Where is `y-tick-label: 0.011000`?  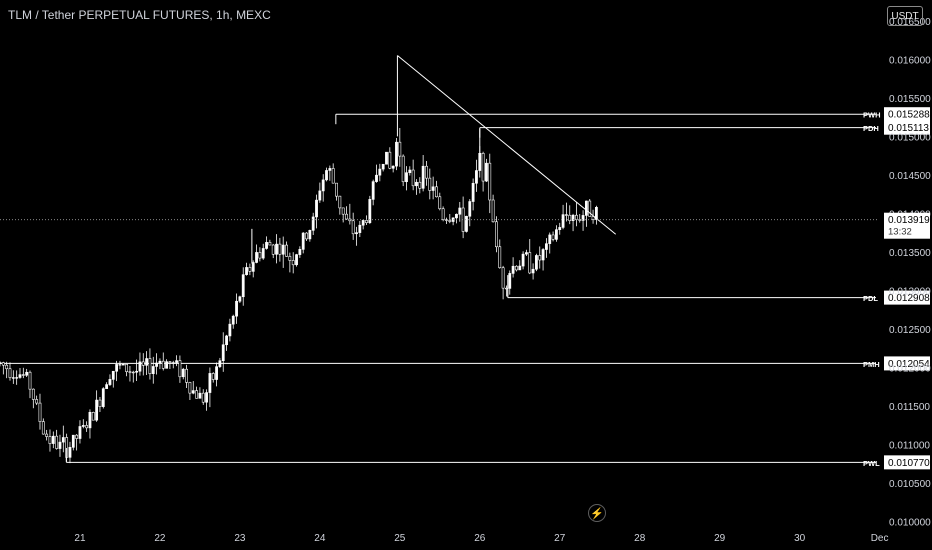 y-tick-label: 0.011000 is located at coordinates (909, 446).